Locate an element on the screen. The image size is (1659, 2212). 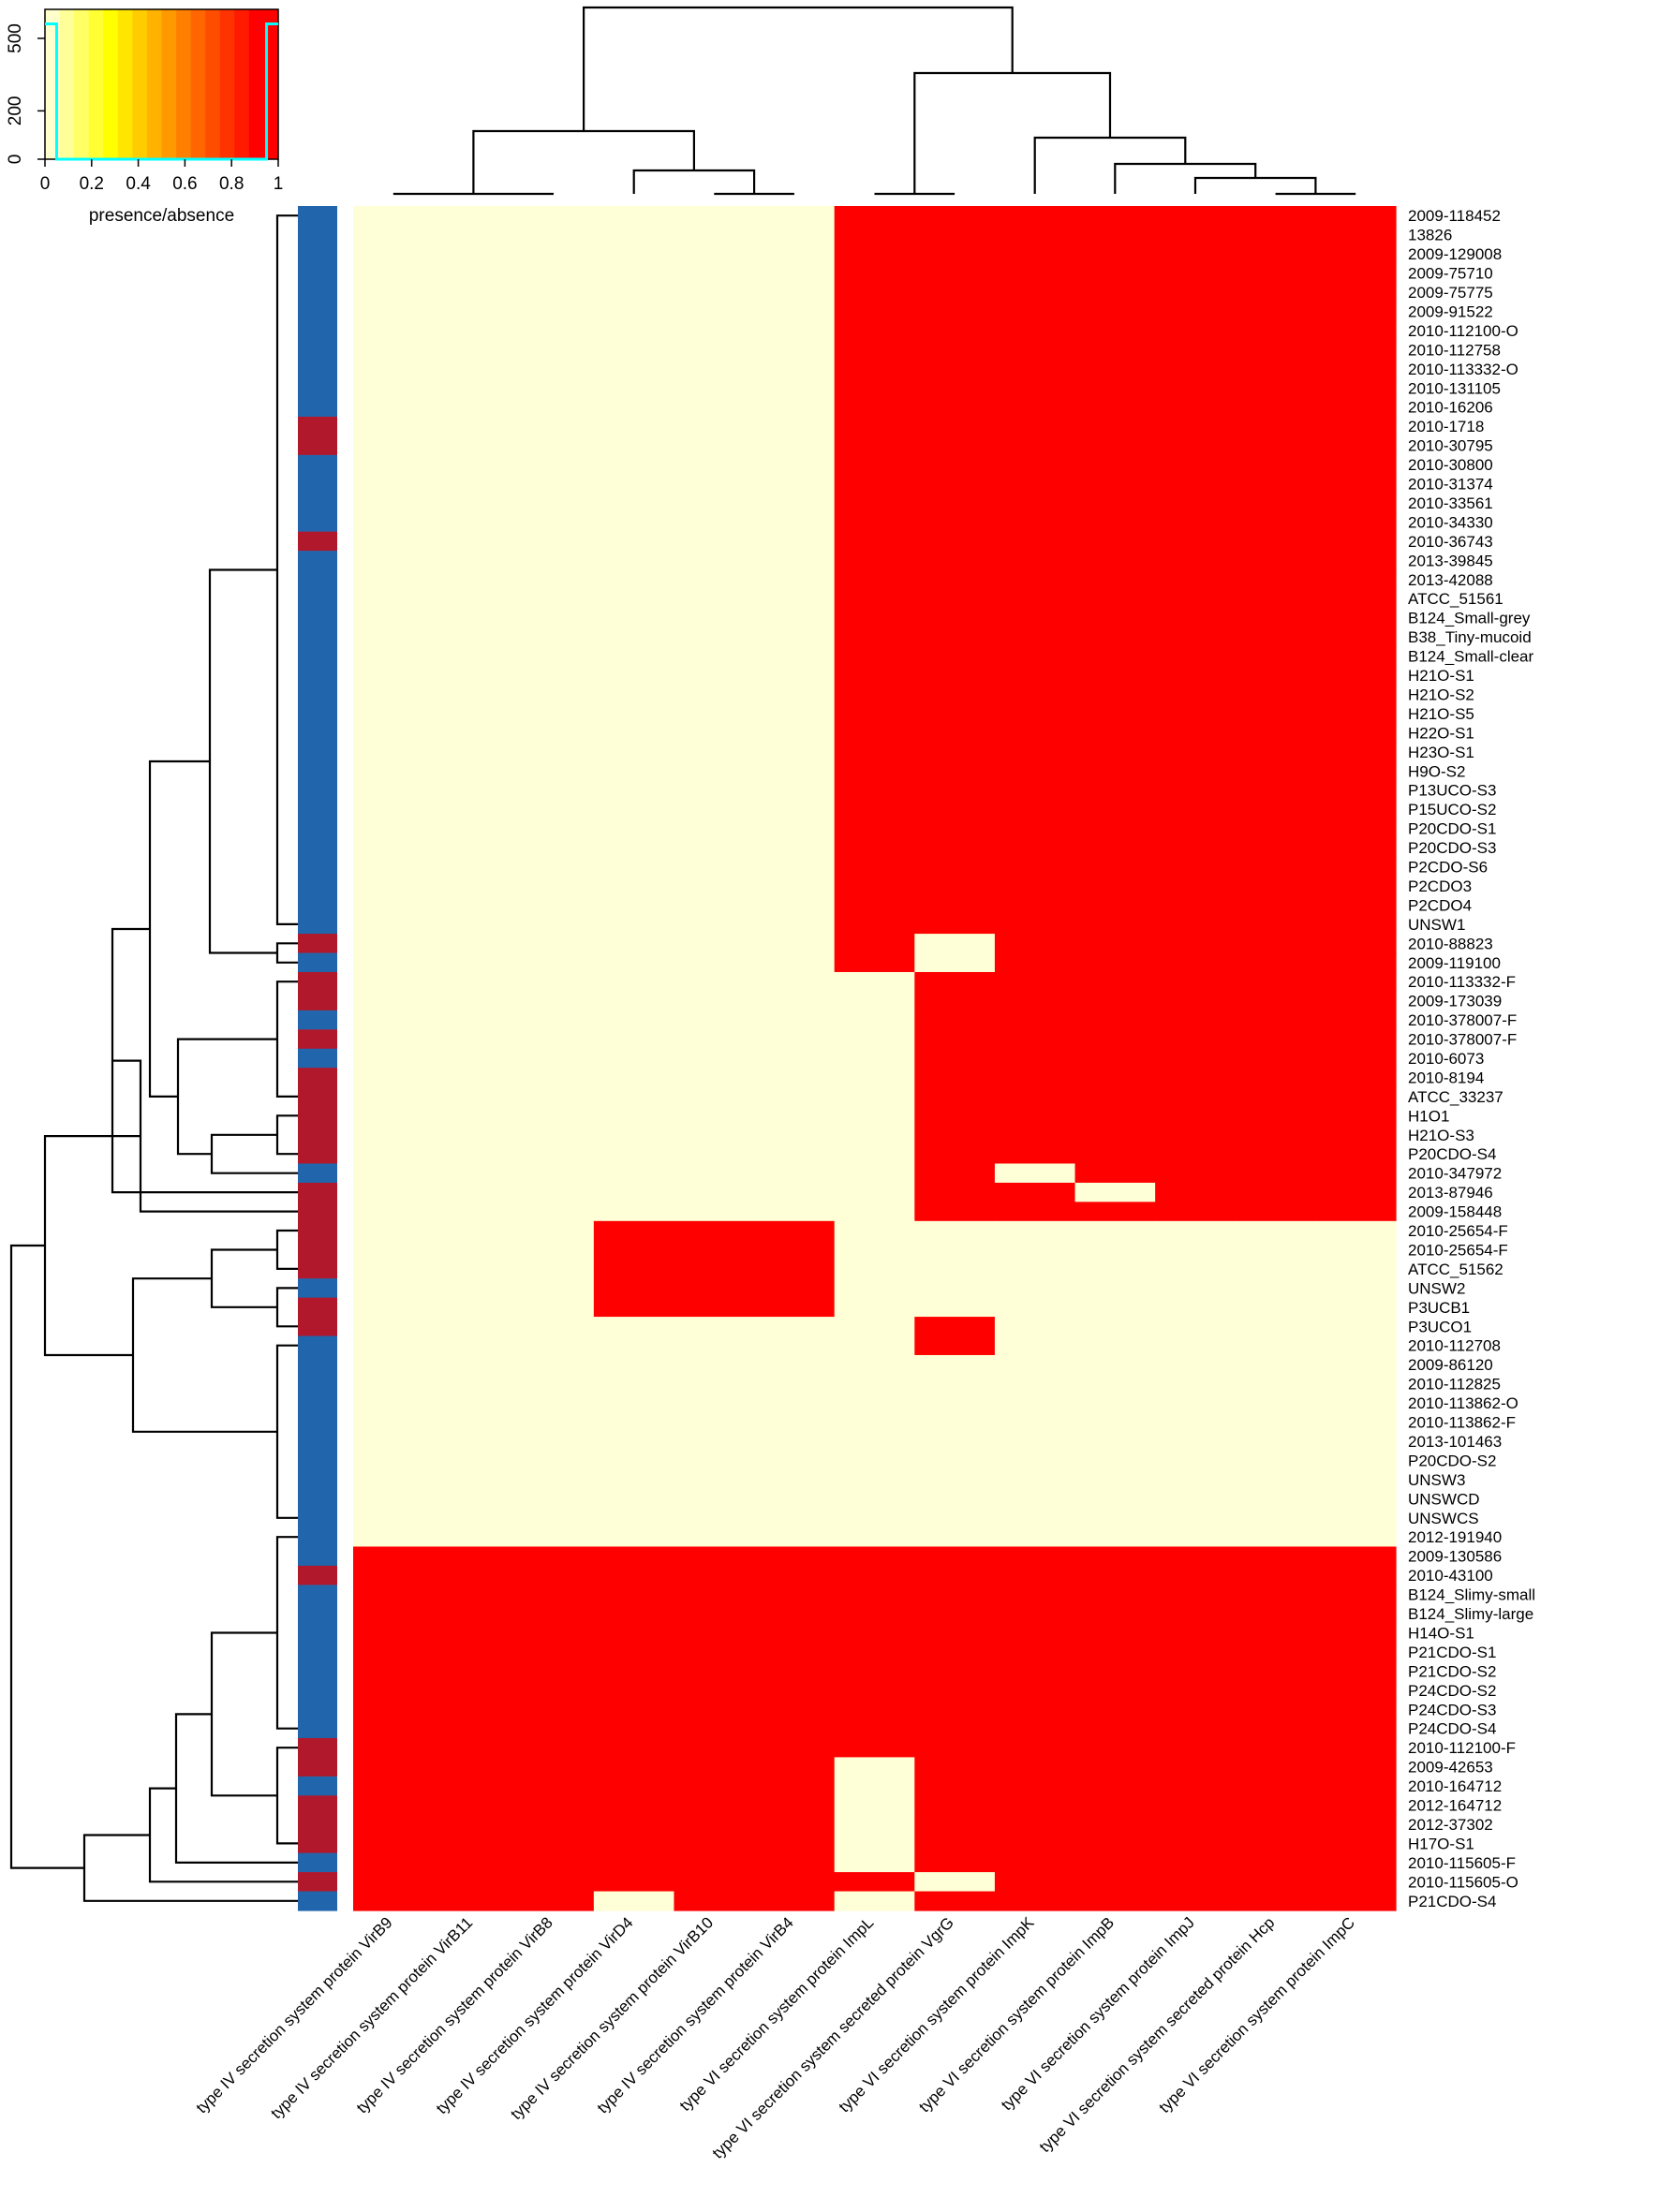
color-key: 0 0.2 0.4 0.6 0.8 1 0 200 500 presence/absence is located at coordinates (144, 117).